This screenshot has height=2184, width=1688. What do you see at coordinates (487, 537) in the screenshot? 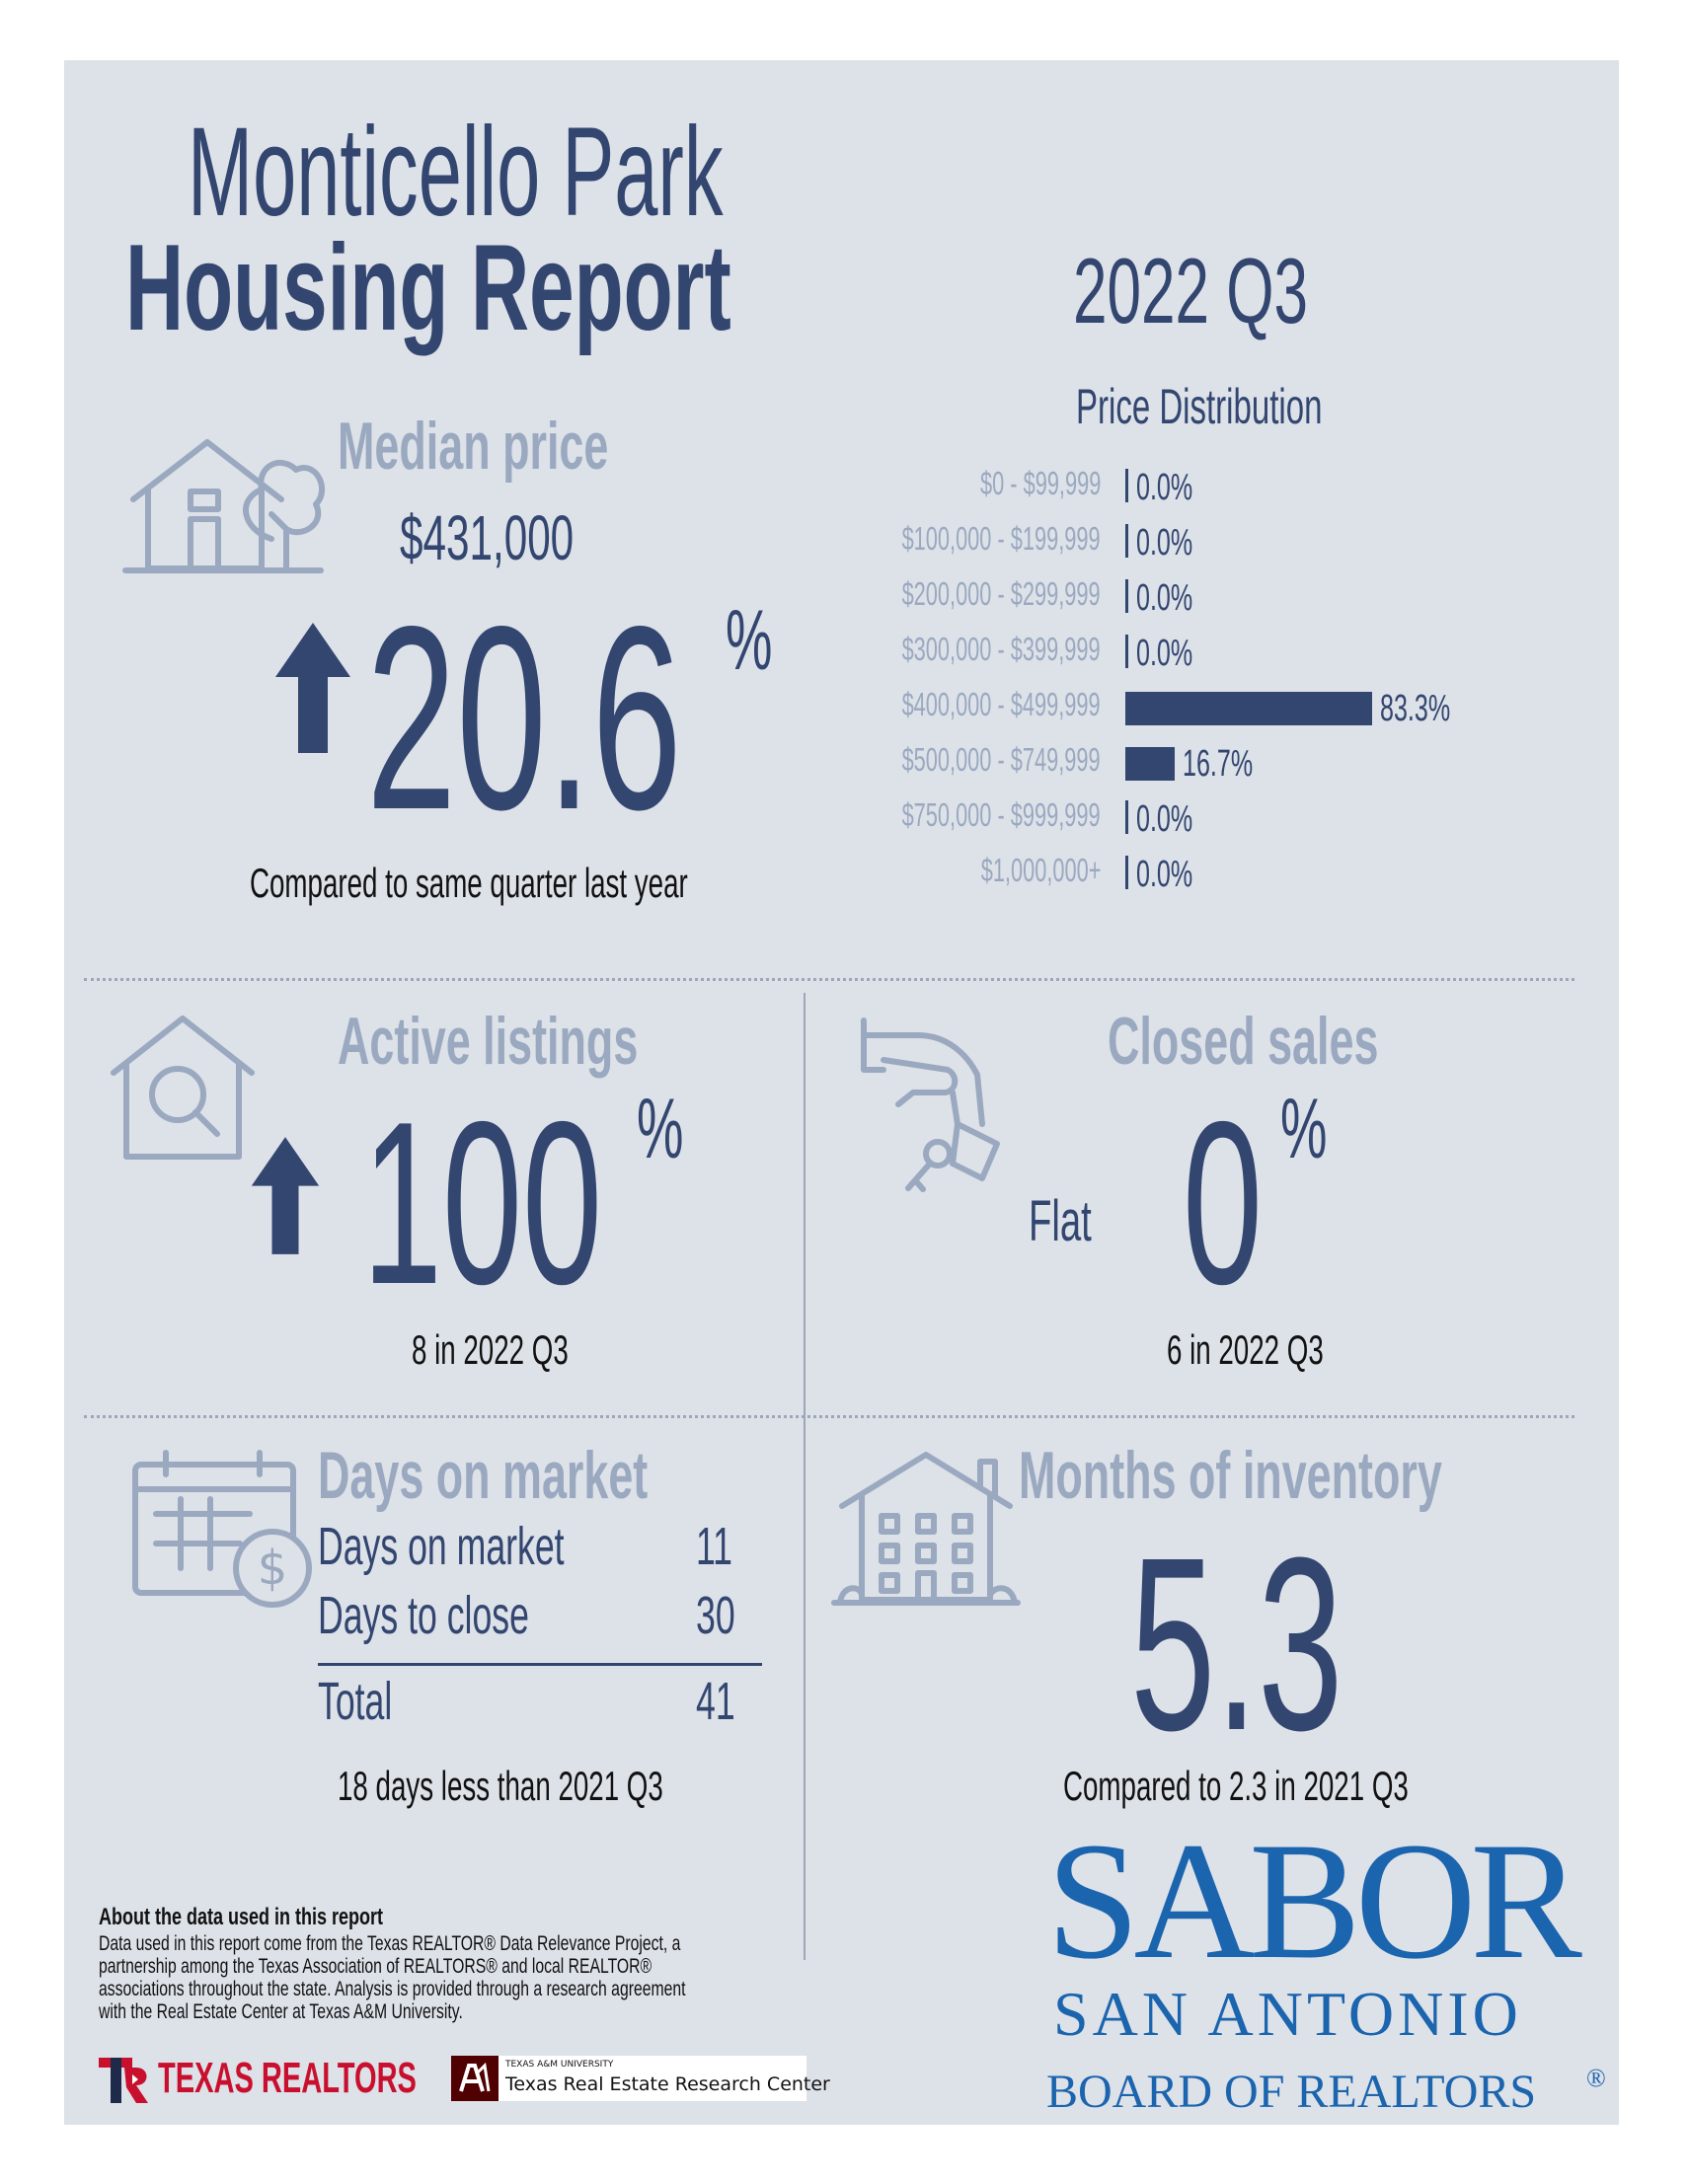
I see `median-price-value: $431,000` at bounding box center [487, 537].